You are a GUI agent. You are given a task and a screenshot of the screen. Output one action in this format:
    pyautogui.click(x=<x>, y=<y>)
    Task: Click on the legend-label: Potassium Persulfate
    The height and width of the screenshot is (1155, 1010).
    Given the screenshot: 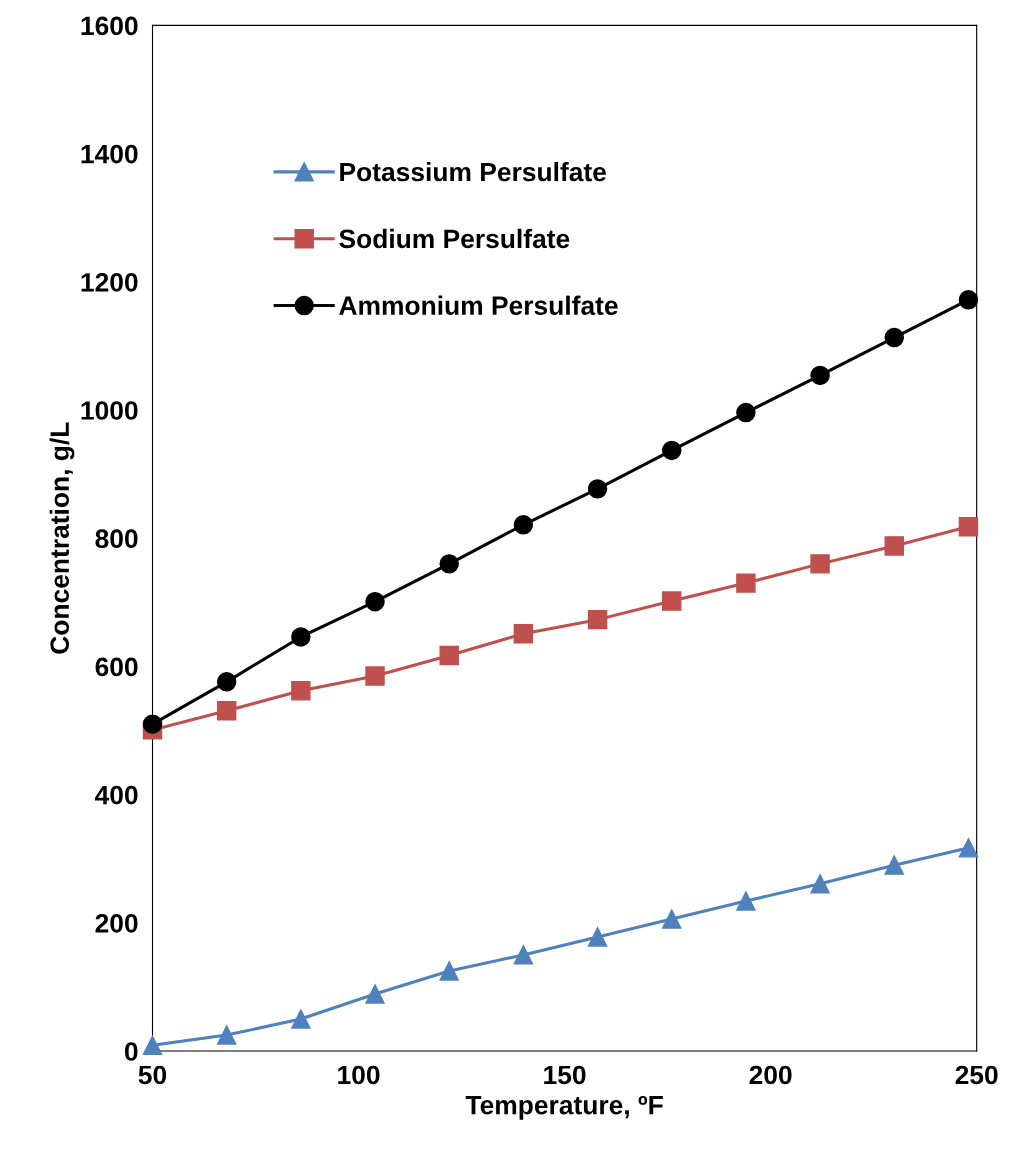 What is the action you would take?
    pyautogui.click(x=473, y=171)
    